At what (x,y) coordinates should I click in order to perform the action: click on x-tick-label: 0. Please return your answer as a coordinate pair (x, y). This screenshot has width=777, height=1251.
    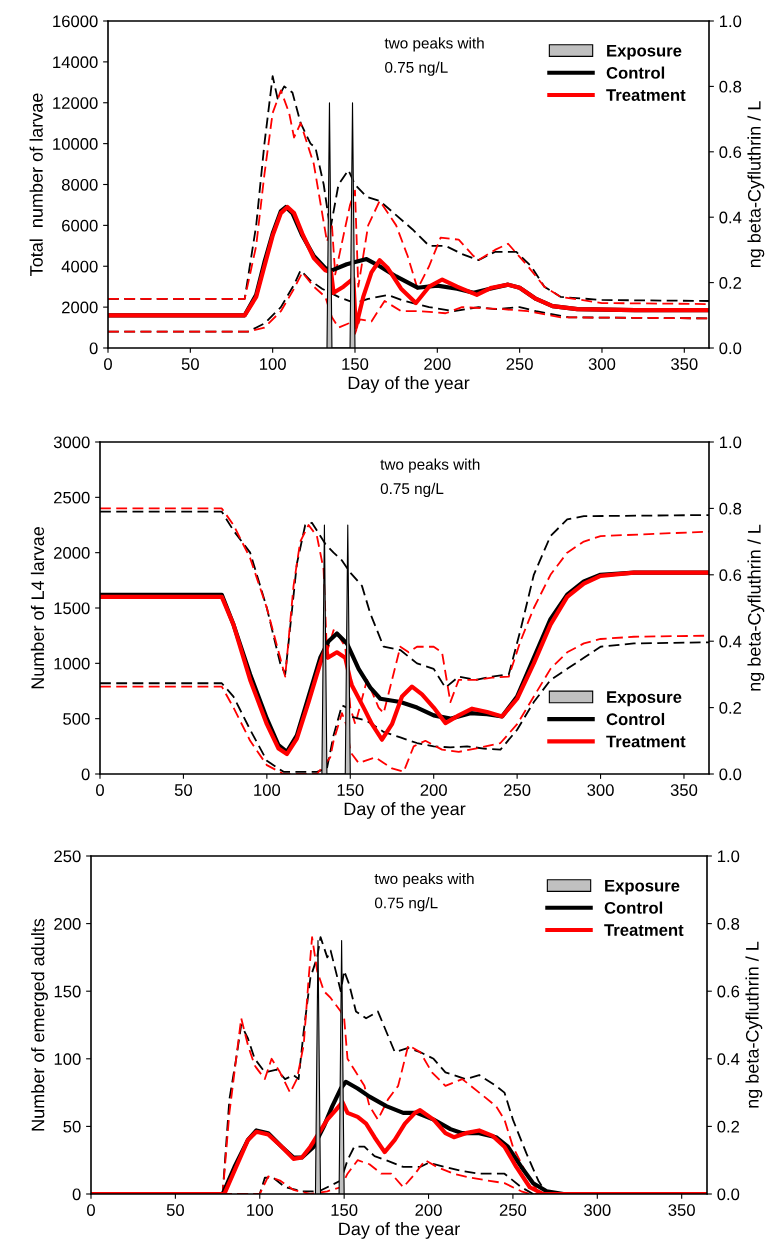
    Looking at the image, I should click on (108, 364).